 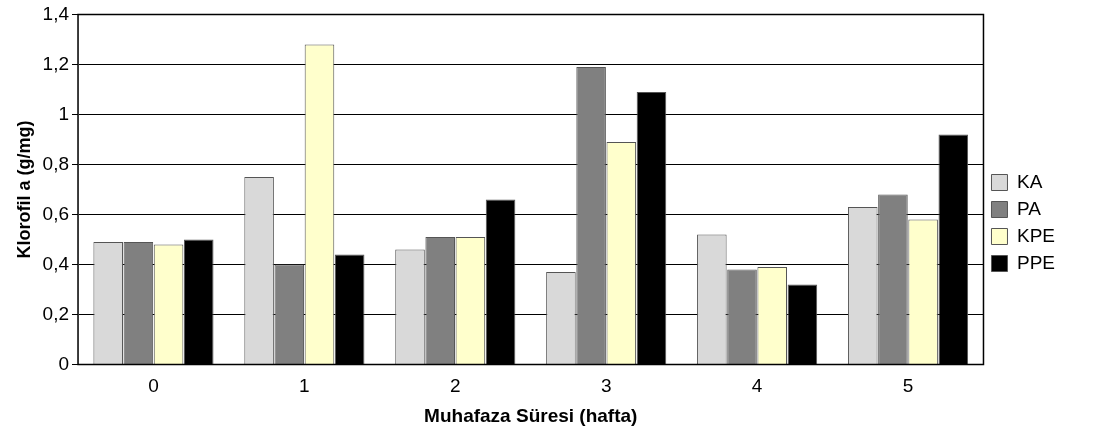 I want to click on y-tick-label: 0,4, so click(x=56, y=263).